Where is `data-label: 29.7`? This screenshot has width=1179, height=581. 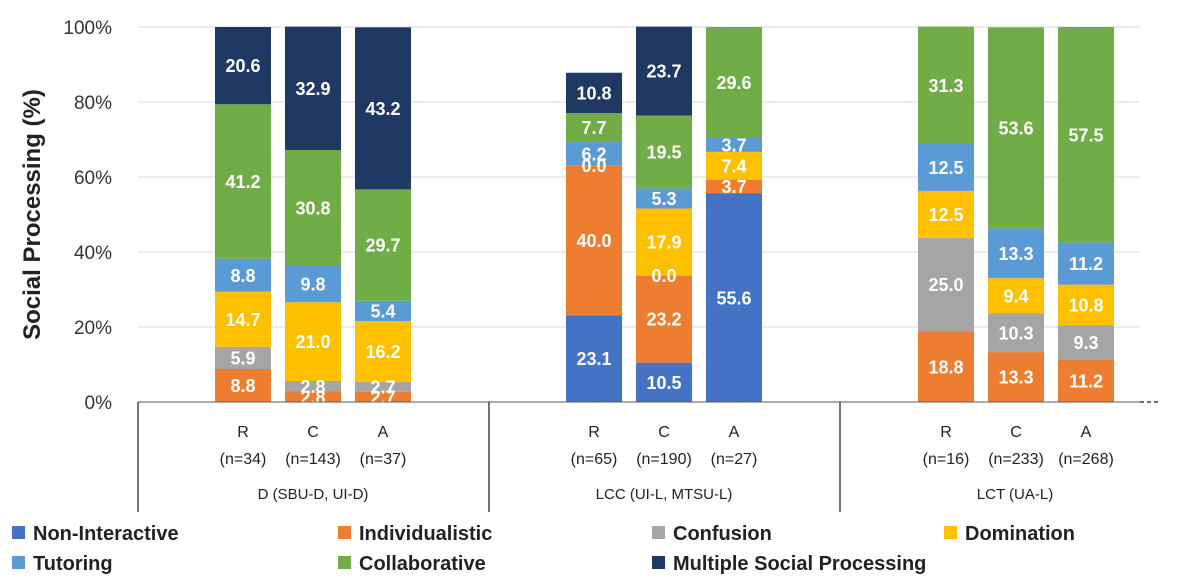
data-label: 29.7 is located at coordinates (382, 246).